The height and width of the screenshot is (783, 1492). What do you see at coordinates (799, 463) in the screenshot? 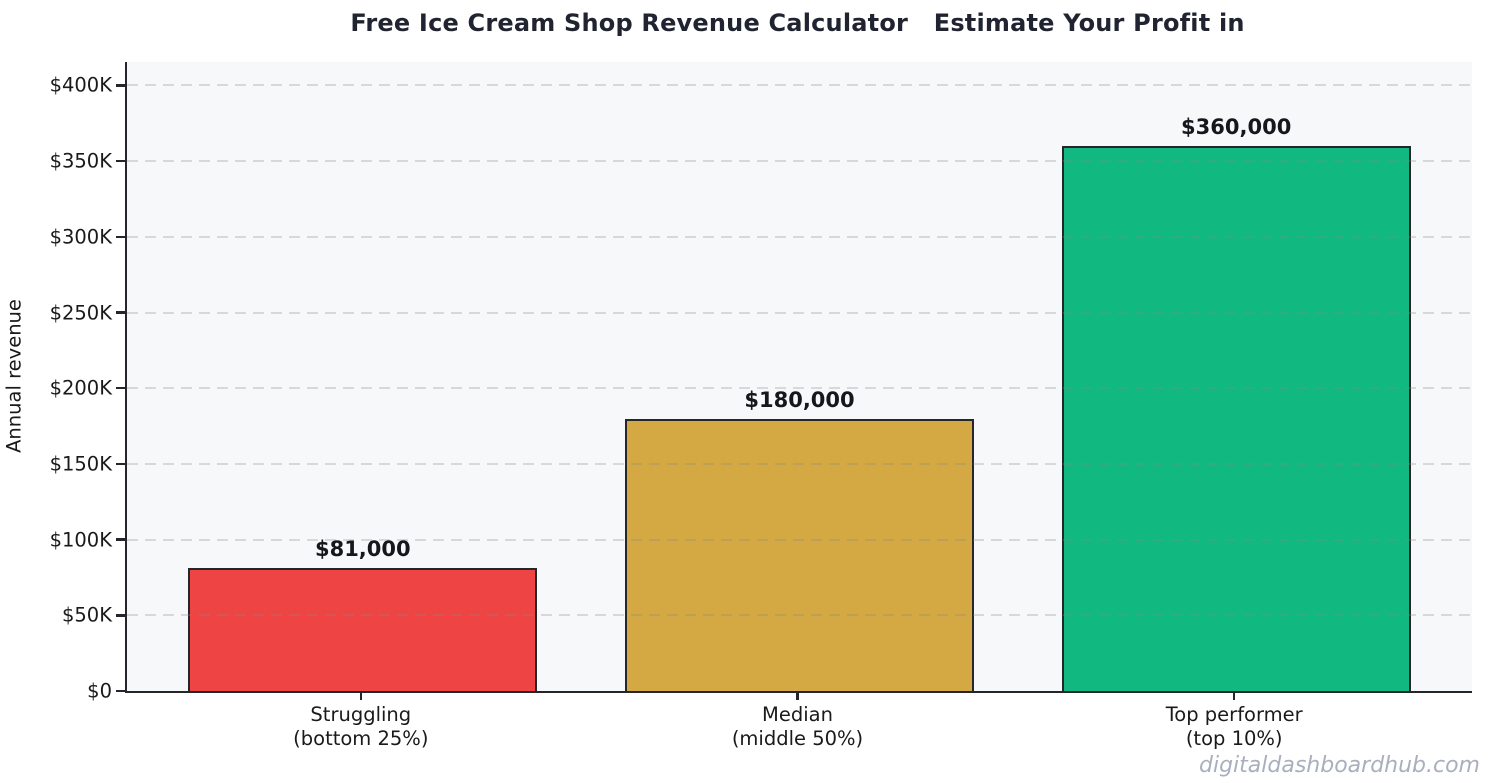
I see `gridline-150K` at bounding box center [799, 463].